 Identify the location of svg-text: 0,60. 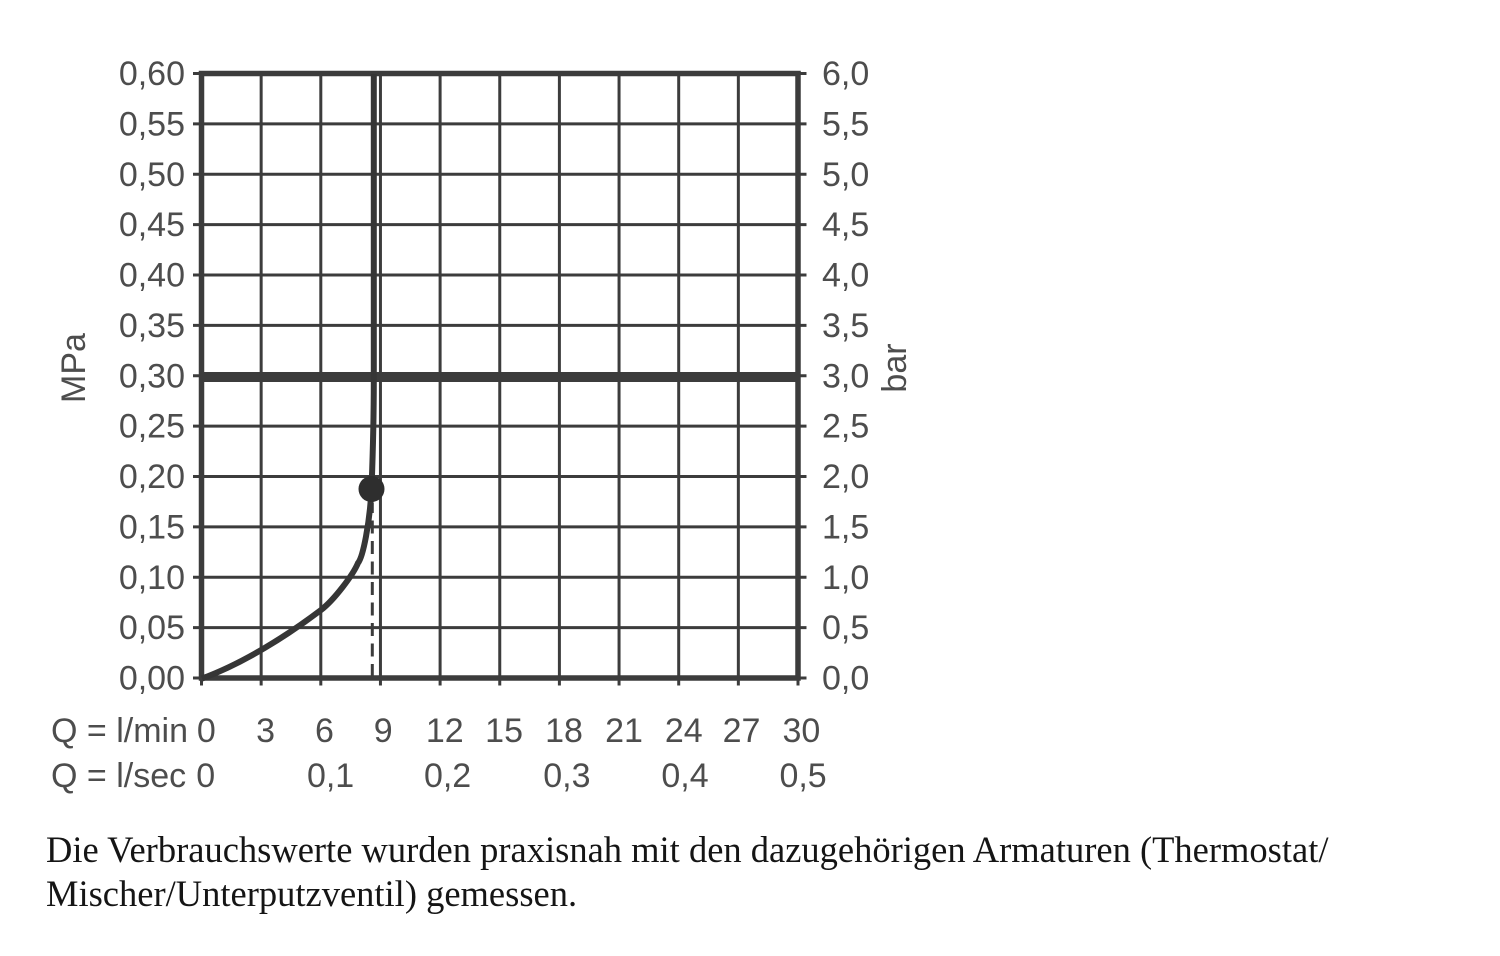
(152, 74).